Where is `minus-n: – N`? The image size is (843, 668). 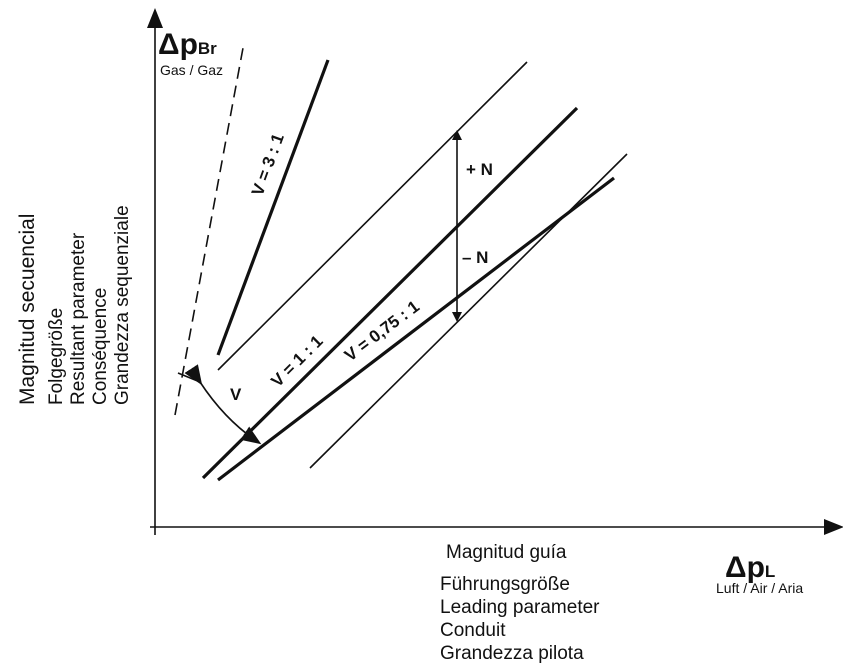 minus-n: – N is located at coordinates (475, 257).